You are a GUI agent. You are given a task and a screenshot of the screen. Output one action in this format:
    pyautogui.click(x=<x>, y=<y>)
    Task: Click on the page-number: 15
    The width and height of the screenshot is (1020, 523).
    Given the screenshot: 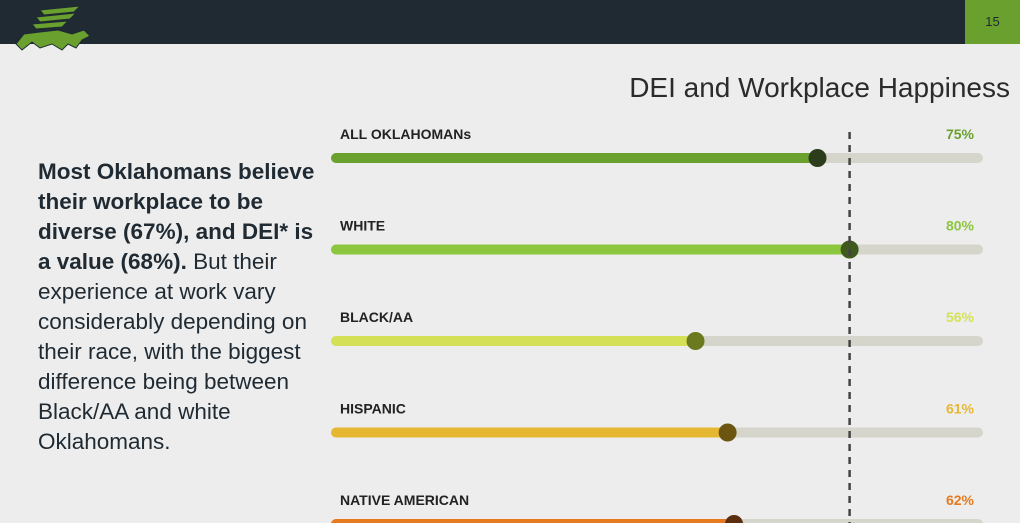 What is the action you would take?
    pyautogui.click(x=992, y=21)
    